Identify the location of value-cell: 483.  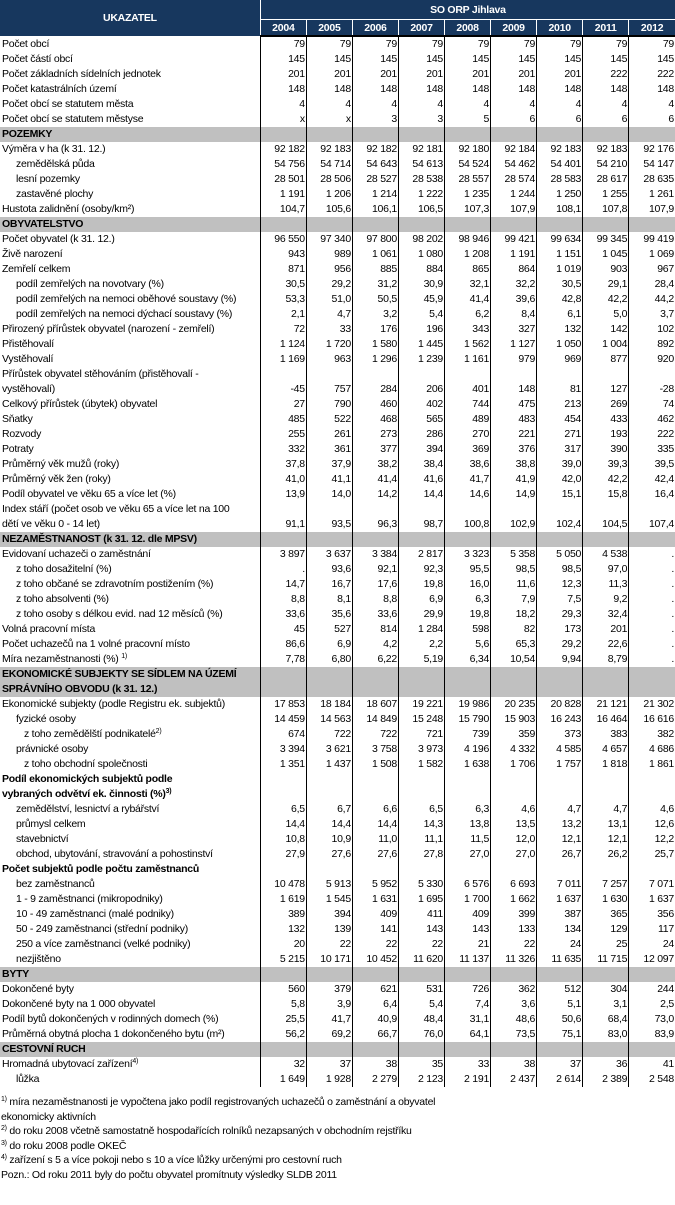
(513, 419).